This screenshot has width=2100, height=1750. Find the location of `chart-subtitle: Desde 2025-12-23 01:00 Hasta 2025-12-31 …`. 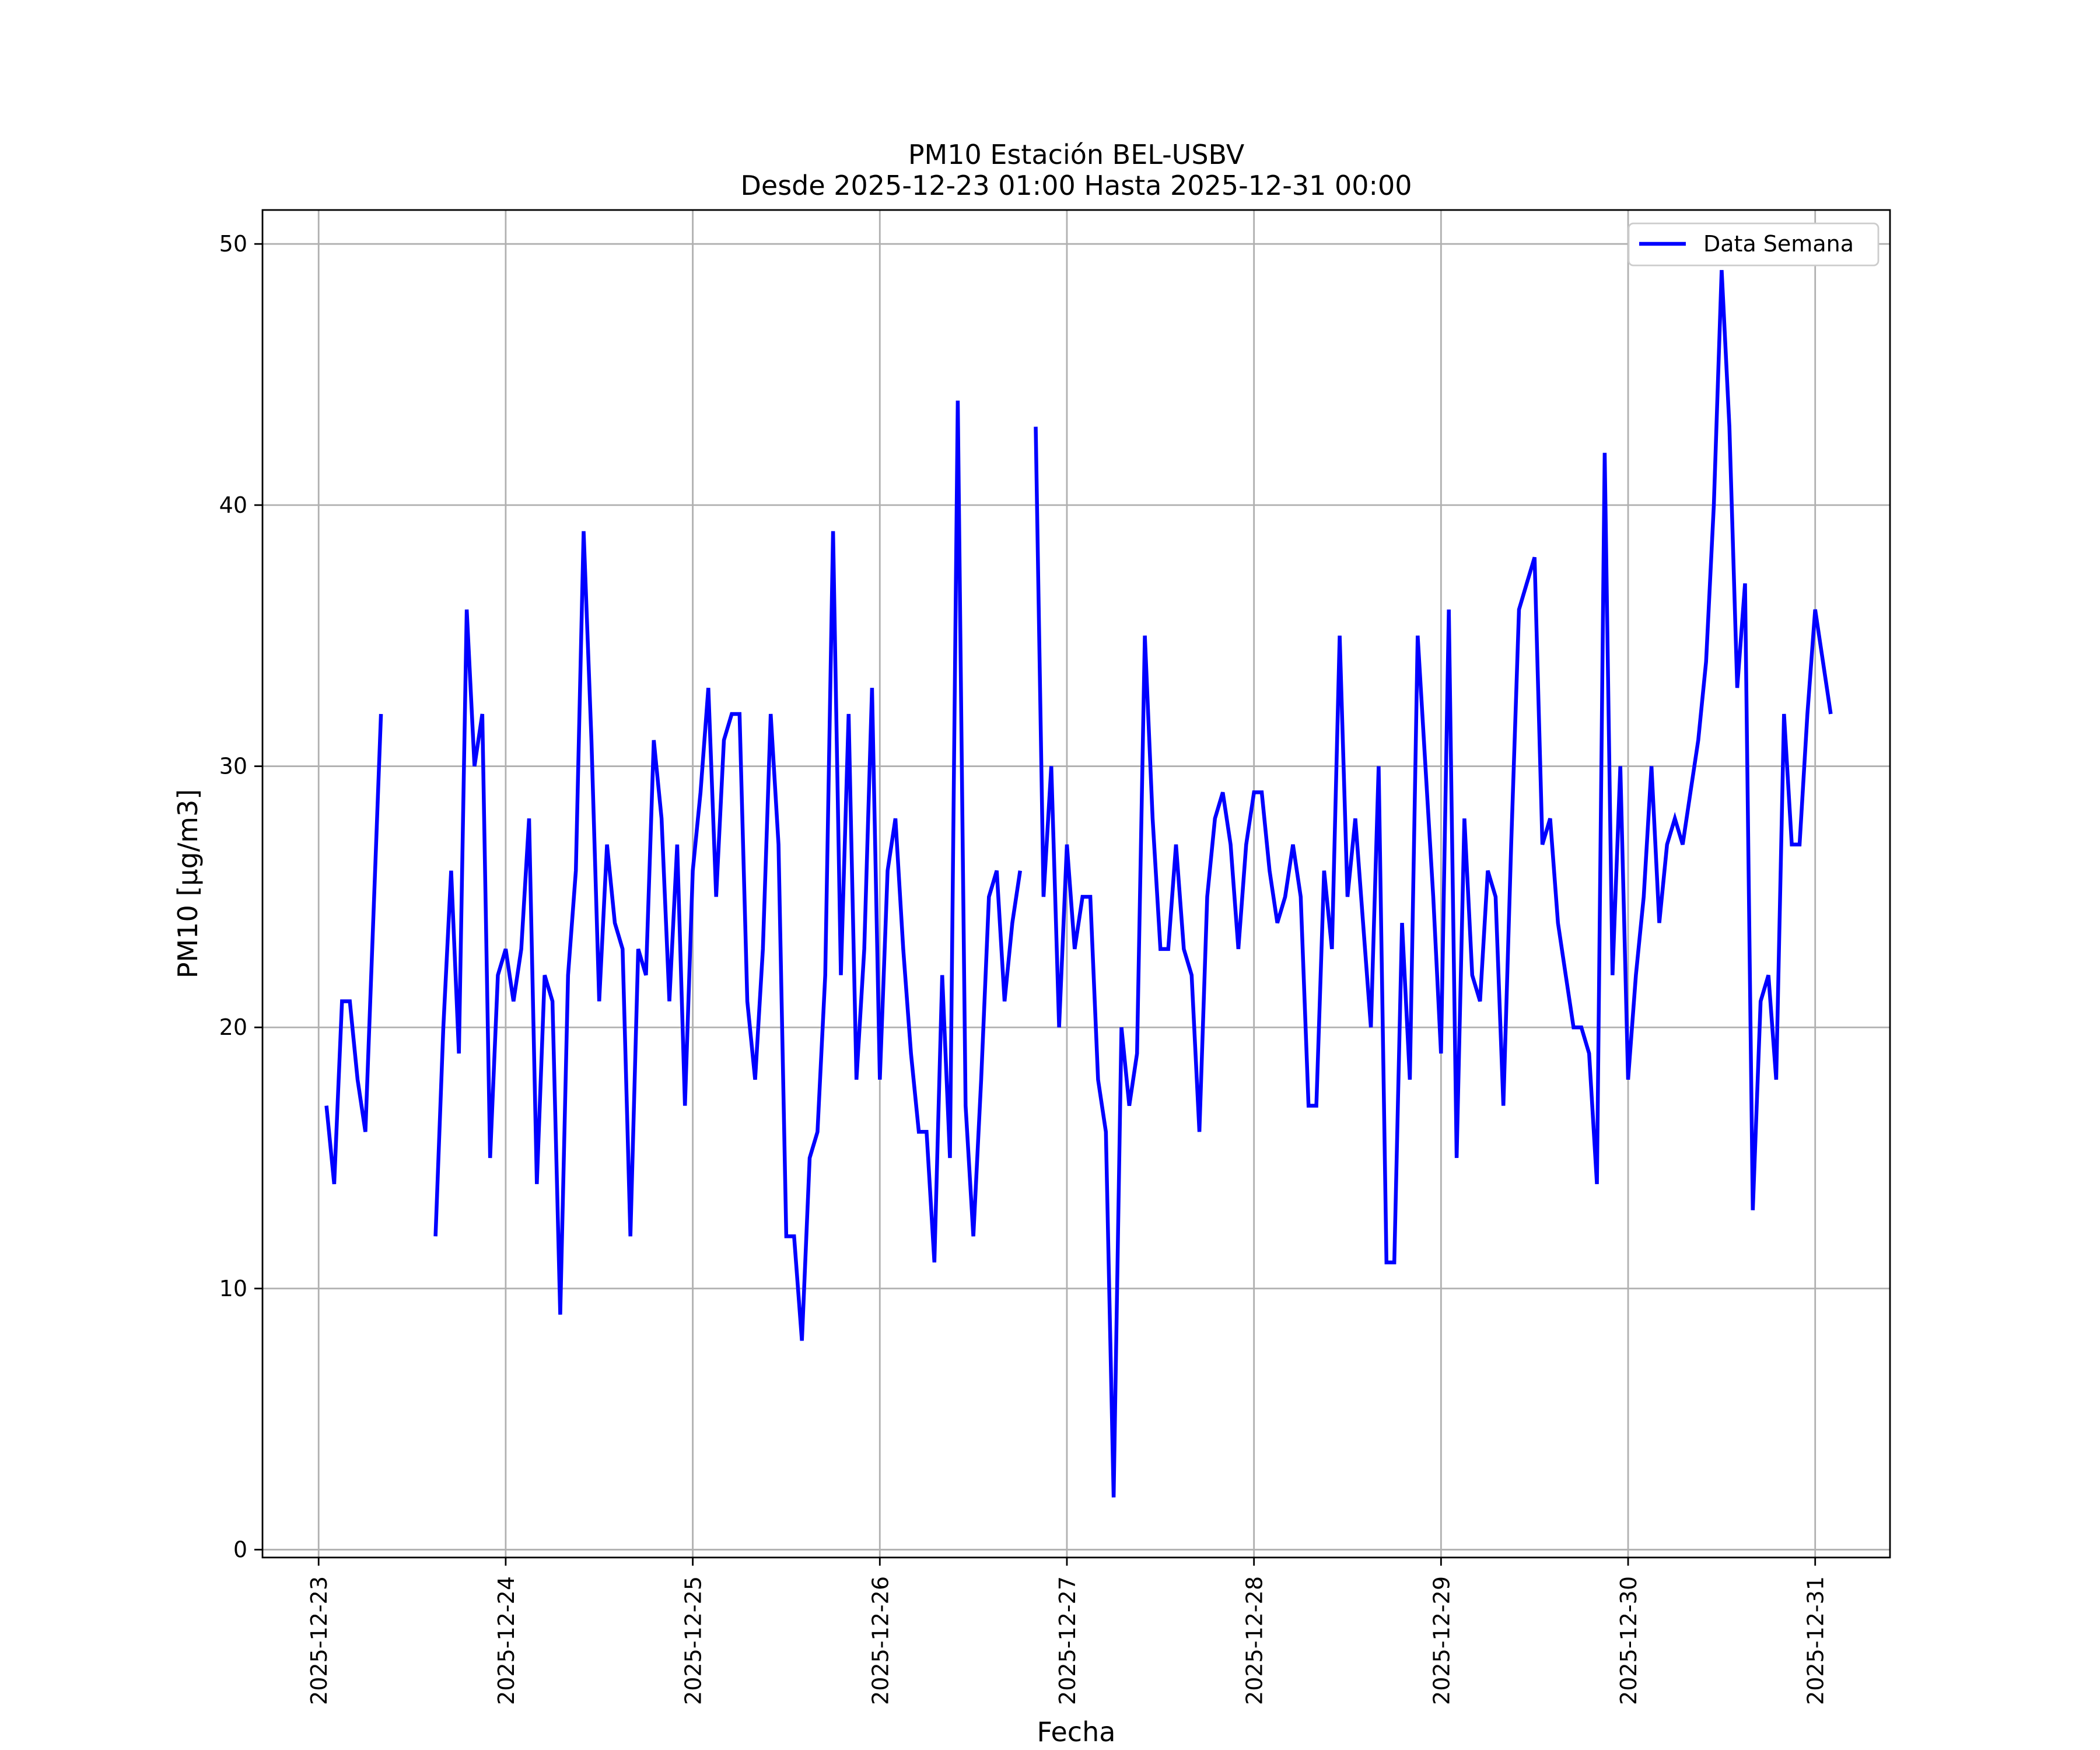

chart-subtitle: Desde 2025-12-23 01:00 Hasta 2025-12-31 … is located at coordinates (1076, 185).